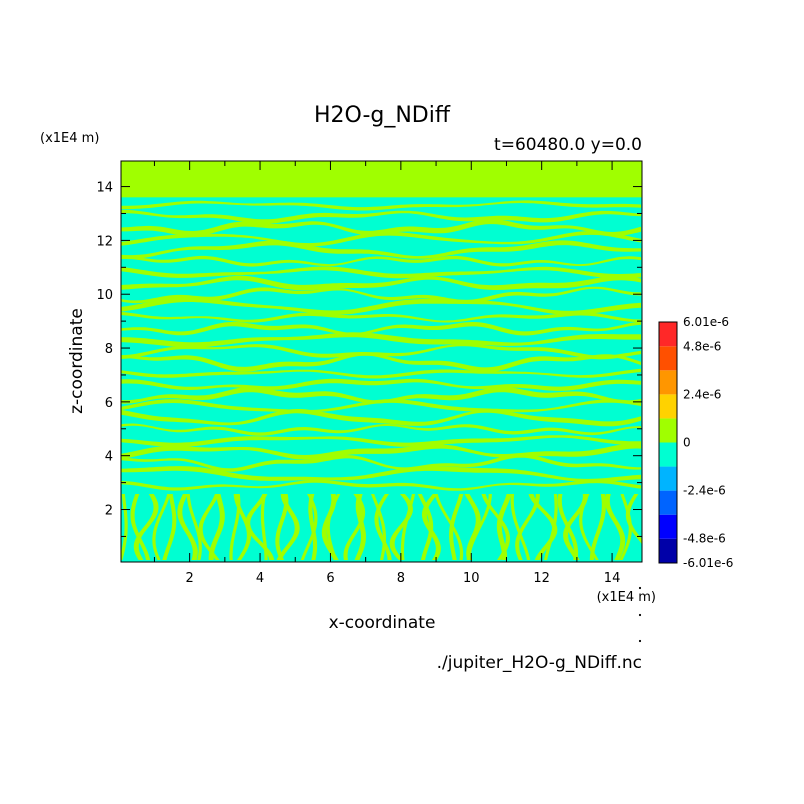 The width and height of the screenshot is (804, 804). Describe the element at coordinates (702, 394) in the screenshot. I see `colorbar-label: 2.4e-6` at that location.